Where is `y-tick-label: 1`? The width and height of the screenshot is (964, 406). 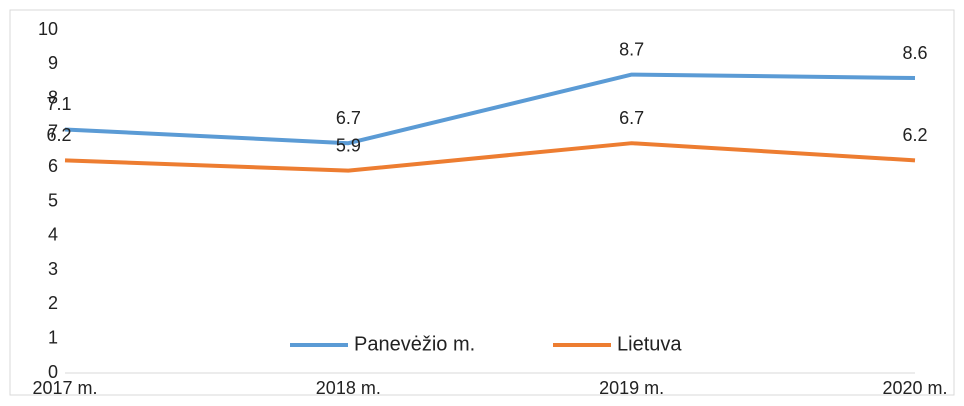
y-tick-label: 1 is located at coordinates (53, 337).